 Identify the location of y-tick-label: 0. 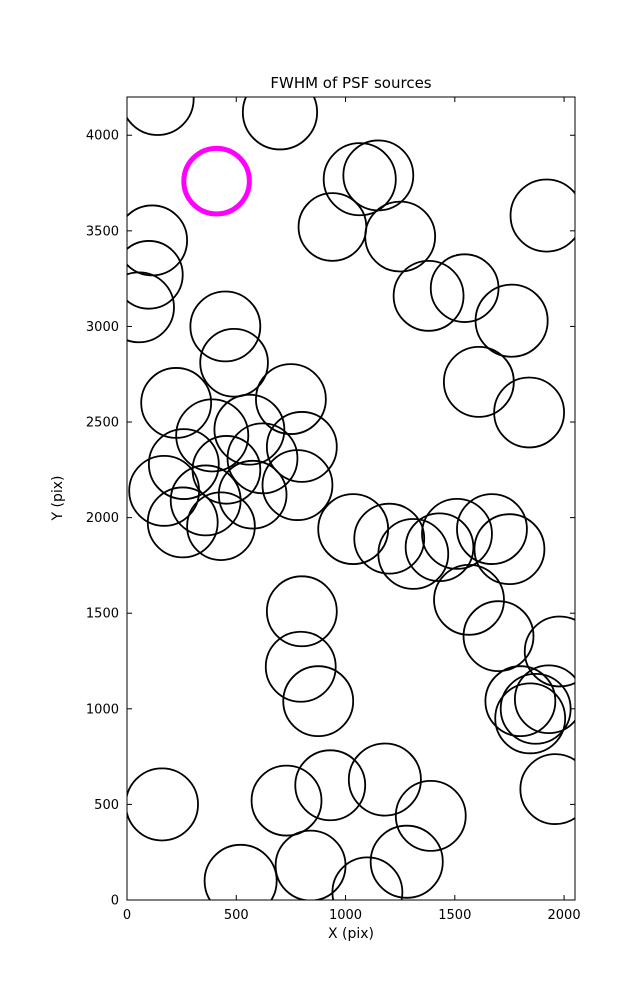
(115, 901).